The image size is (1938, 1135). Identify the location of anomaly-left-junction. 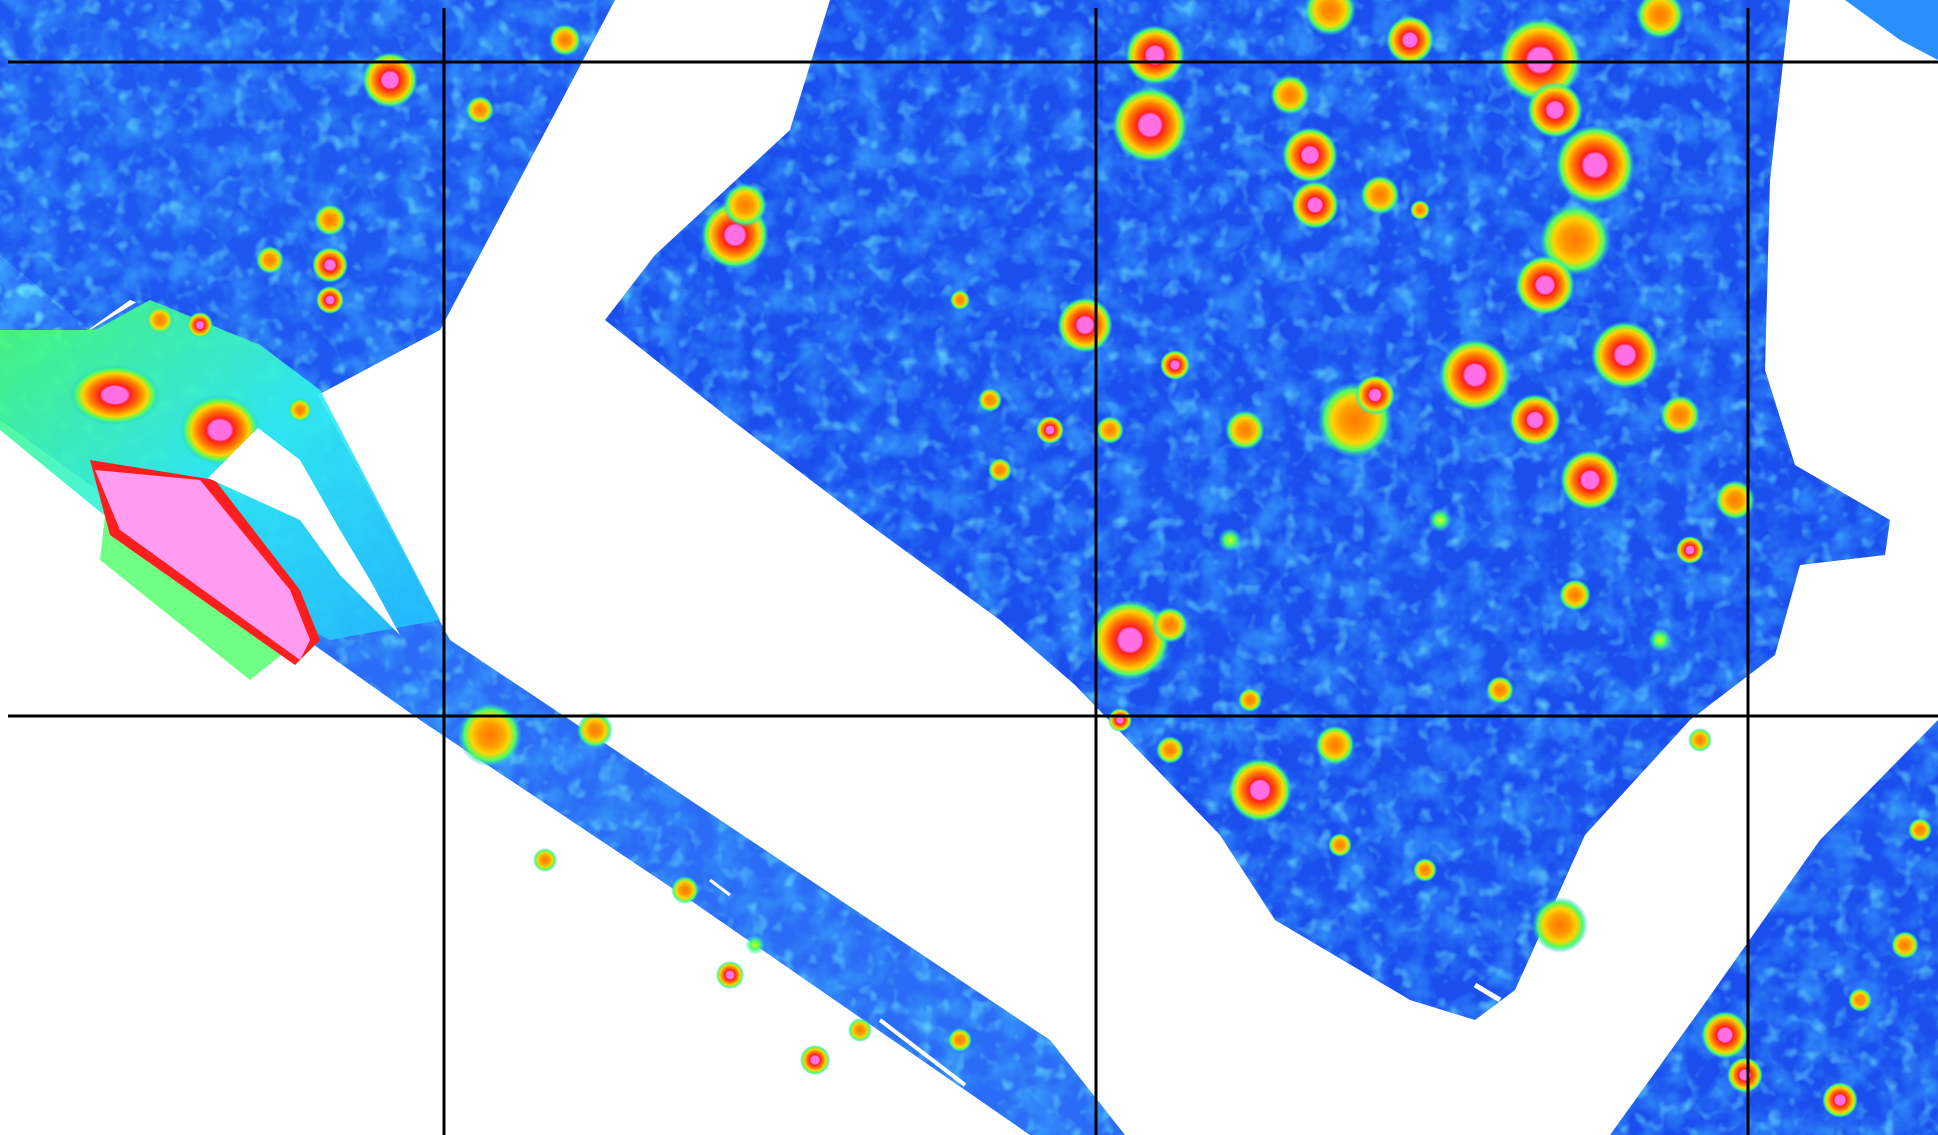
(220, 490).